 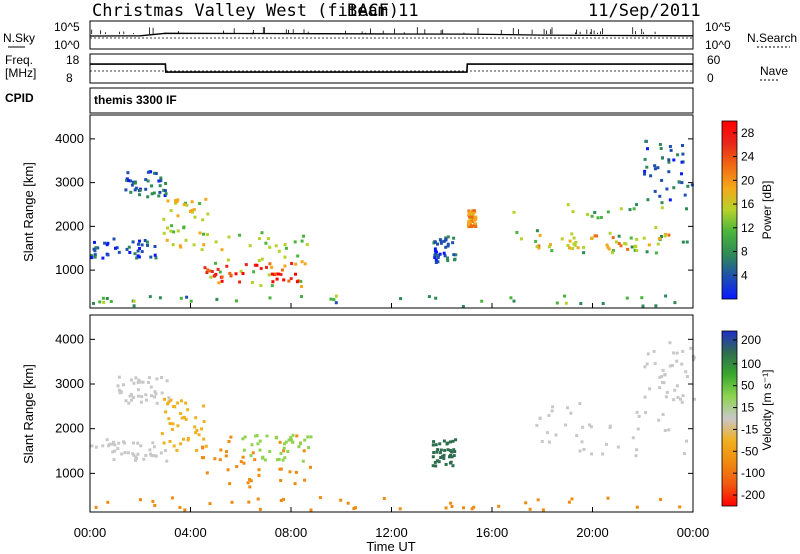 What do you see at coordinates (19, 60) in the screenshot?
I see `freq-label: Freq.` at bounding box center [19, 60].